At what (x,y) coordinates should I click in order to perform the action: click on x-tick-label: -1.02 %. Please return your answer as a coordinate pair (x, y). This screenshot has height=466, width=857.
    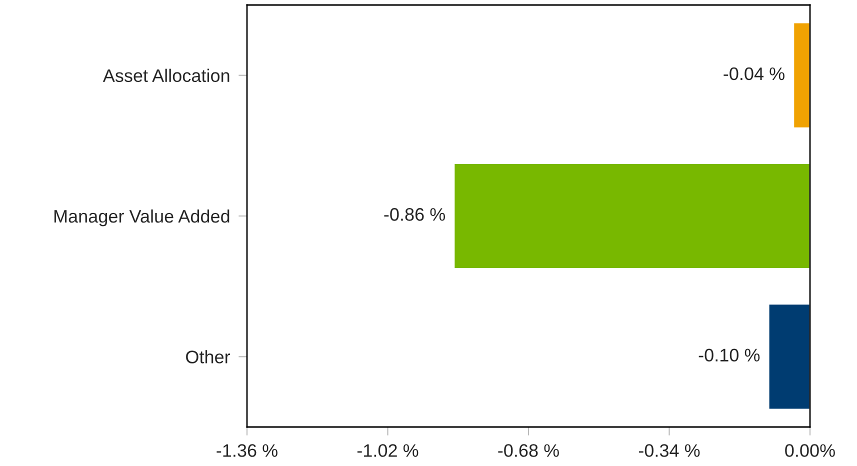
    Looking at the image, I should click on (387, 450).